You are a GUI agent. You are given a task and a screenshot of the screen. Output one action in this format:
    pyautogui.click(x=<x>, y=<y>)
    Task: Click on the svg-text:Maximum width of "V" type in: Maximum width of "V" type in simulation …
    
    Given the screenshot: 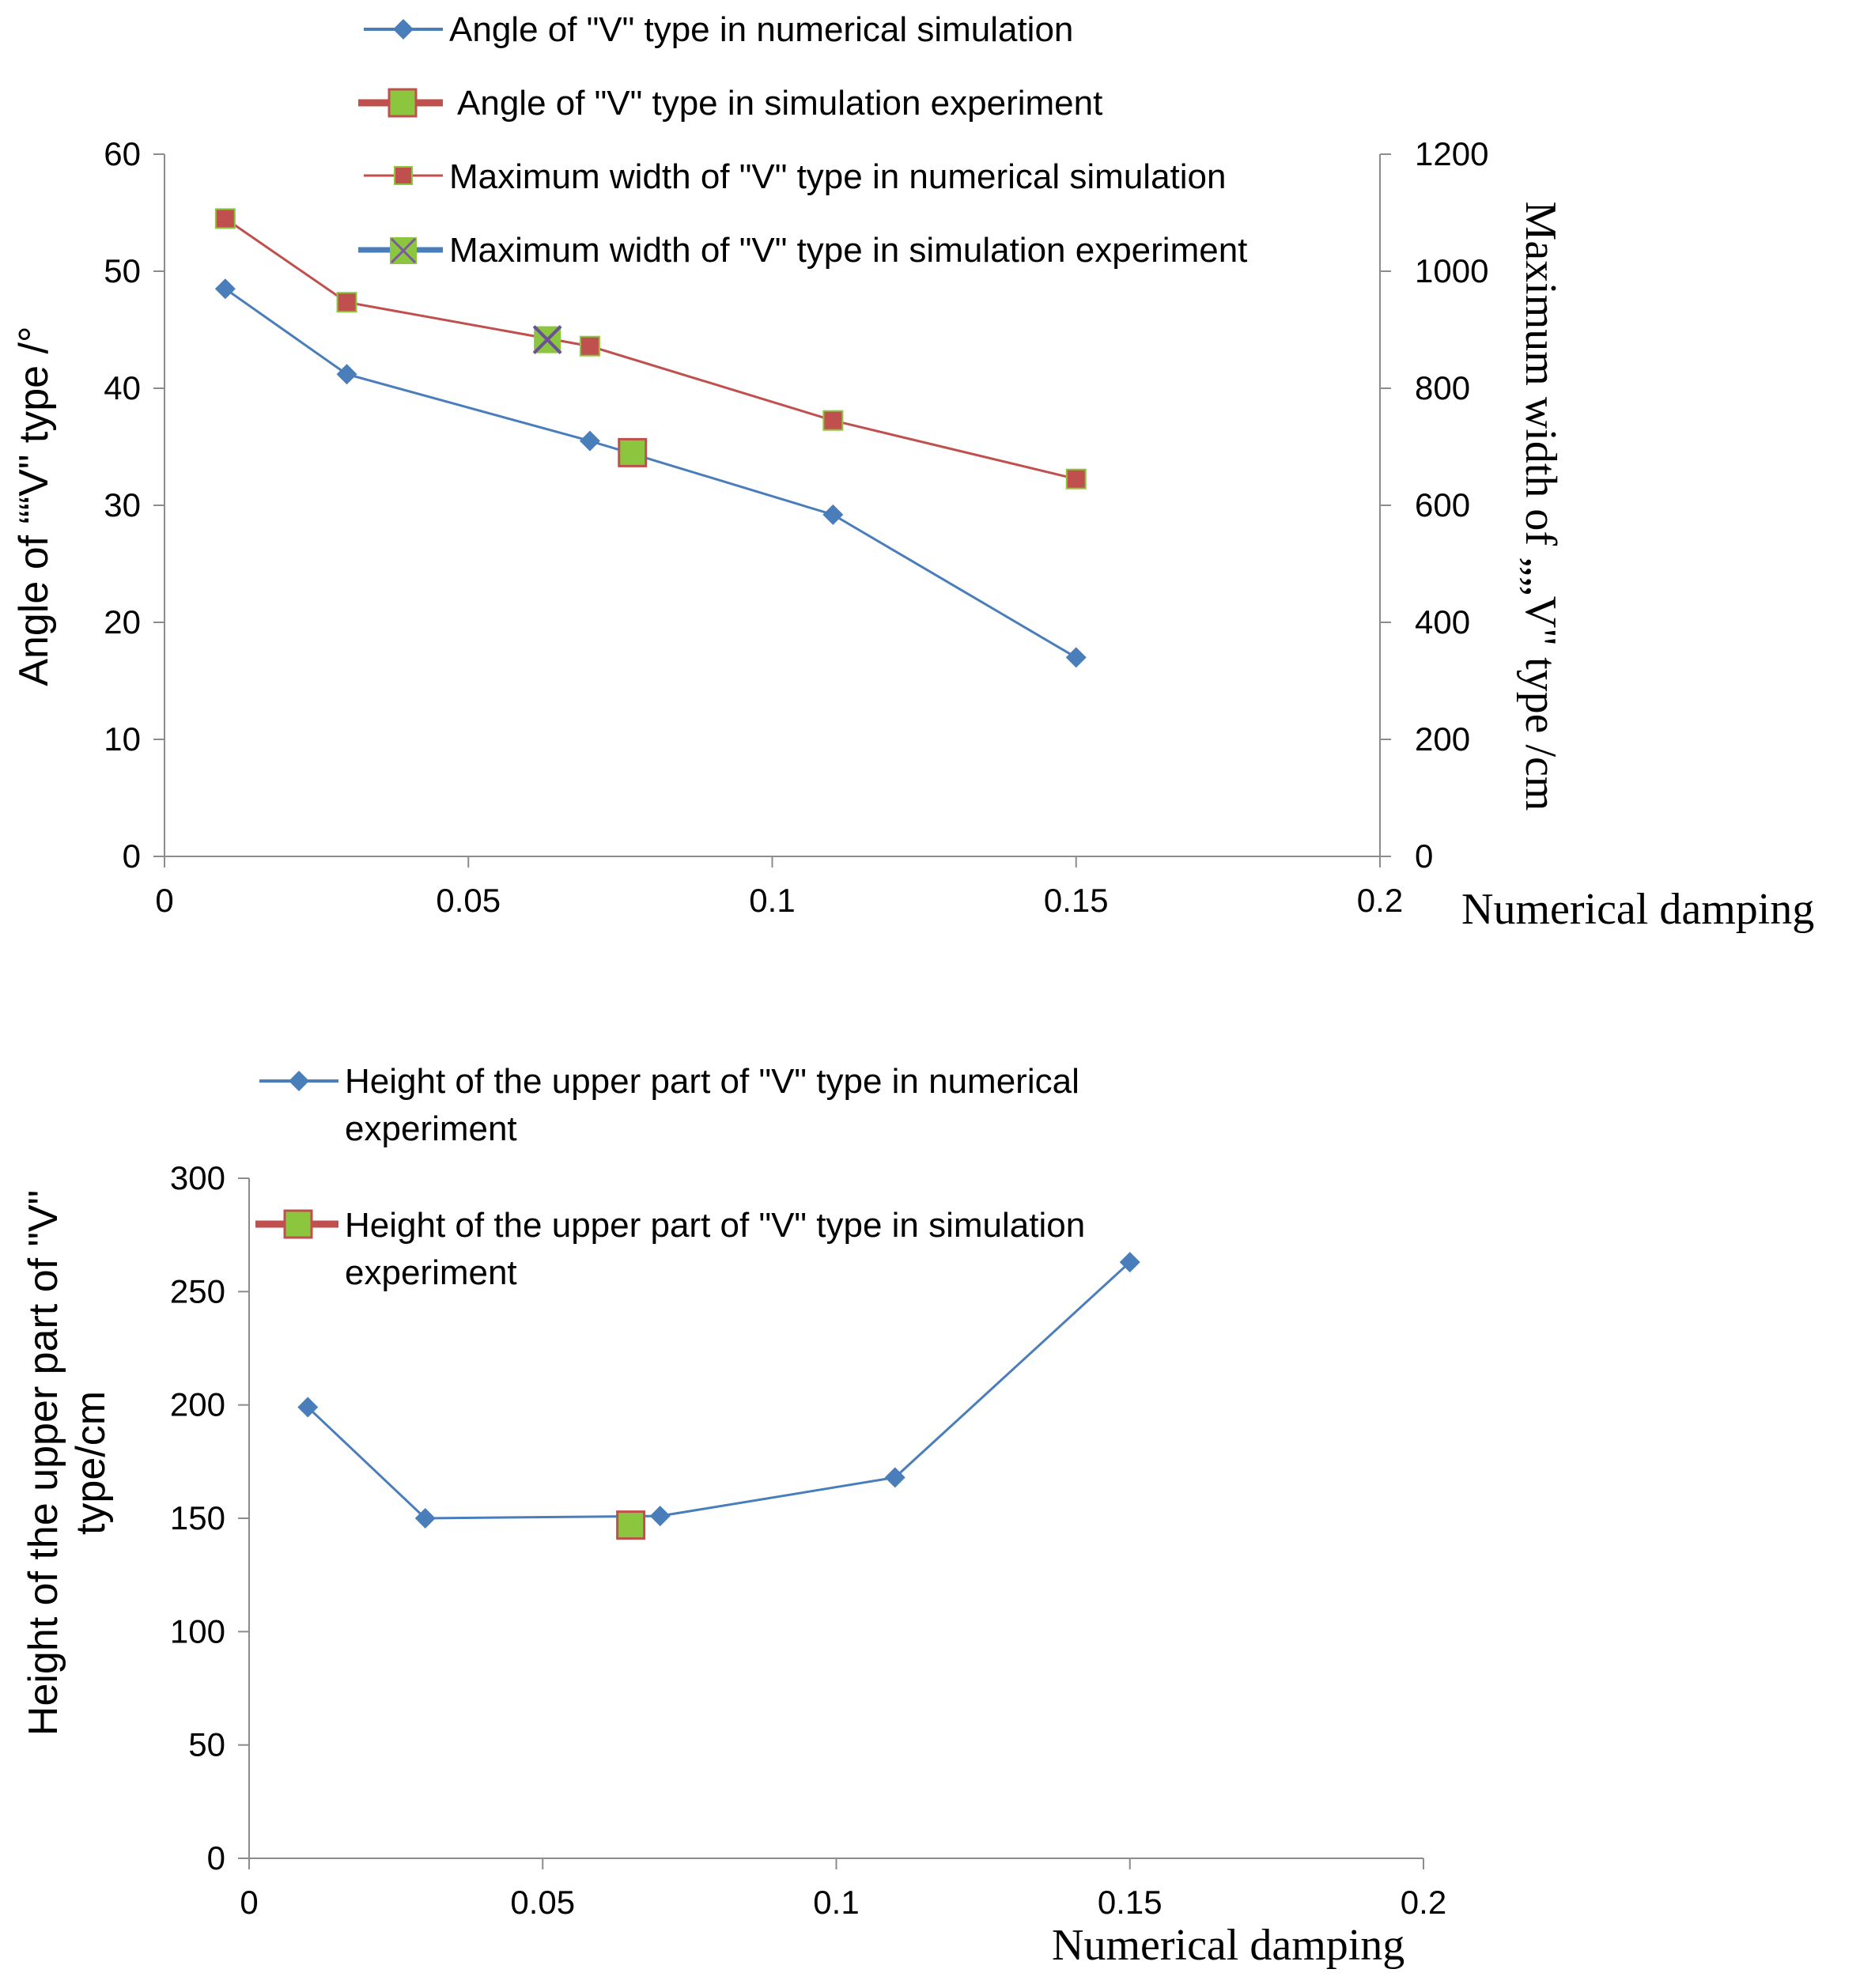 What is the action you would take?
    pyautogui.click(x=848, y=250)
    